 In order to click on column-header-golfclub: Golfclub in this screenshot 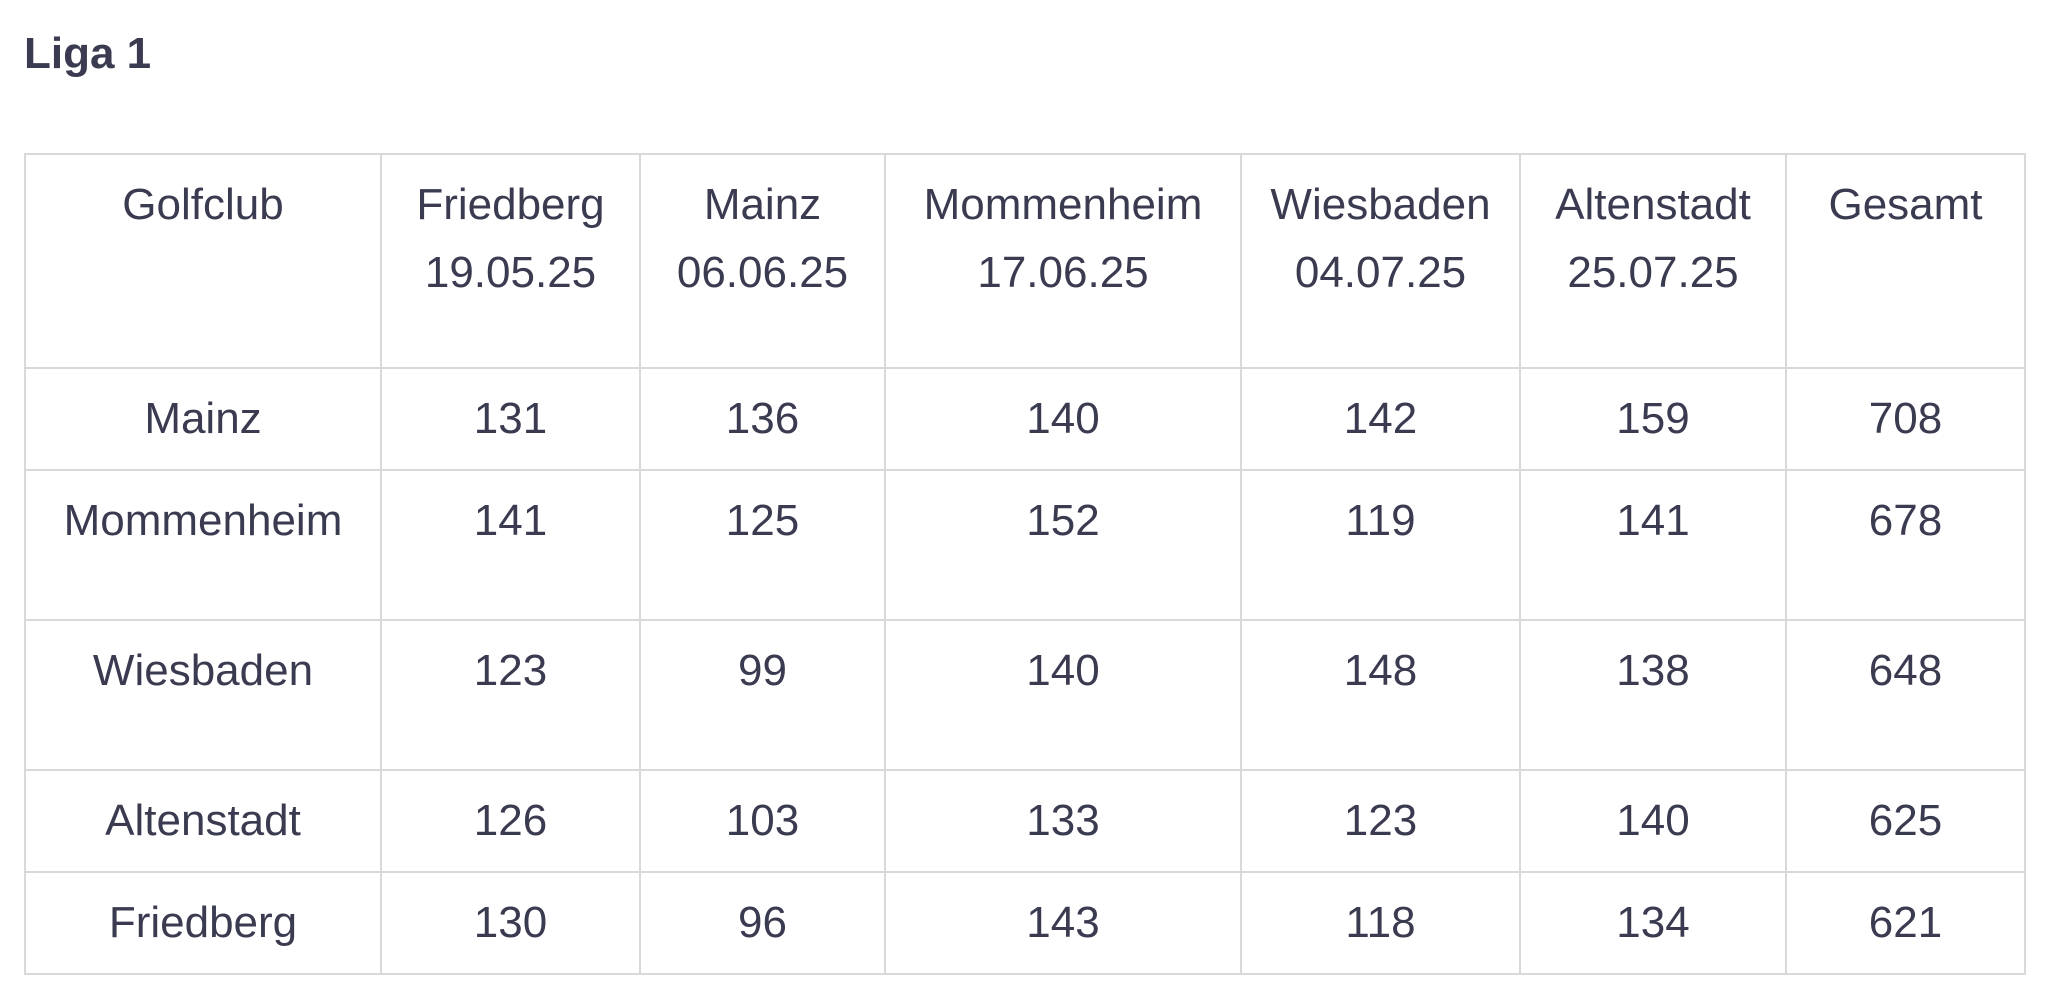, I will do `click(203, 261)`.